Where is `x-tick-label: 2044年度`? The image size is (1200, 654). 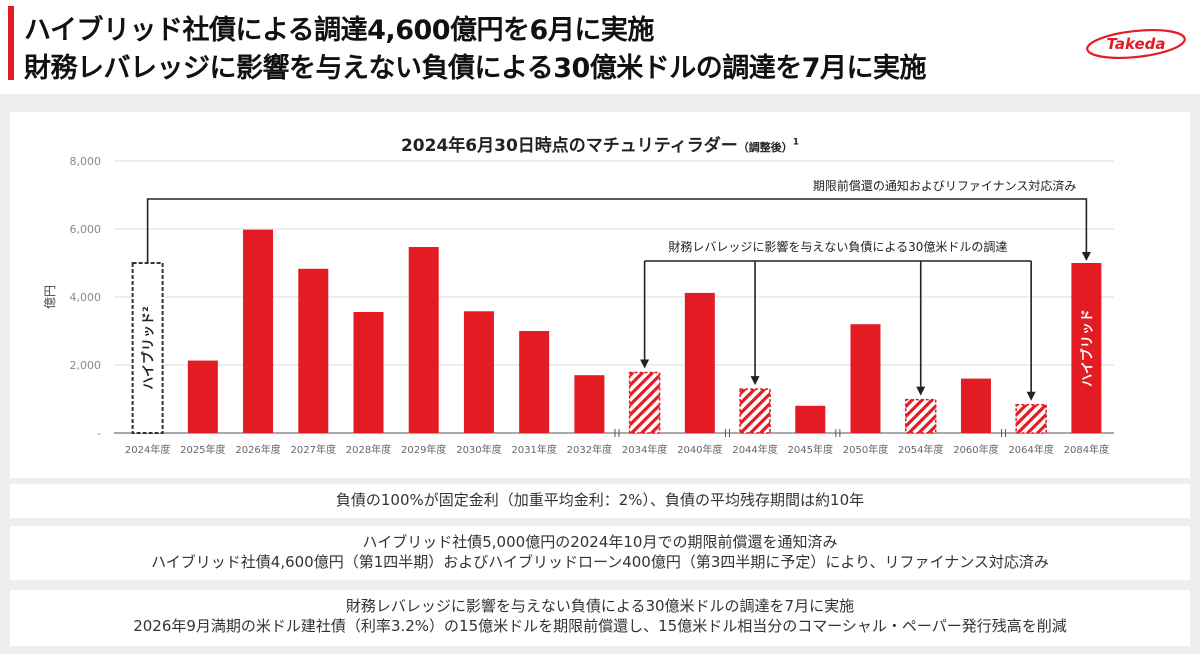 x-tick-label: 2044年度 is located at coordinates (754, 449).